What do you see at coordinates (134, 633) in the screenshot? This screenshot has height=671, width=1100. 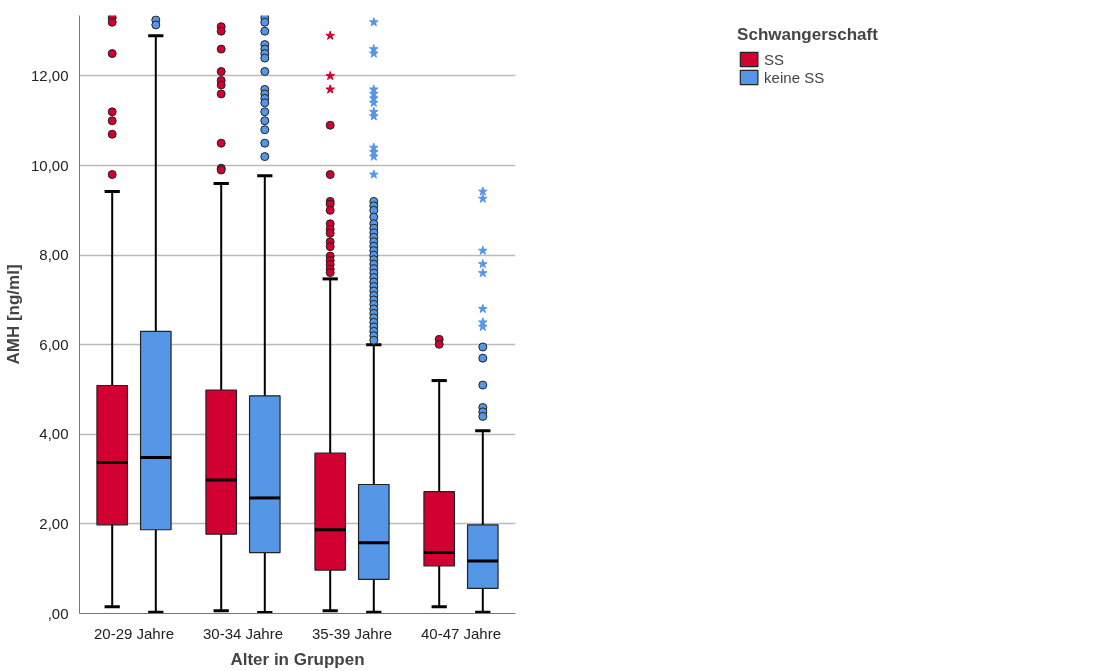 I see `x-tick-label: 20-29 Jahre` at bounding box center [134, 633].